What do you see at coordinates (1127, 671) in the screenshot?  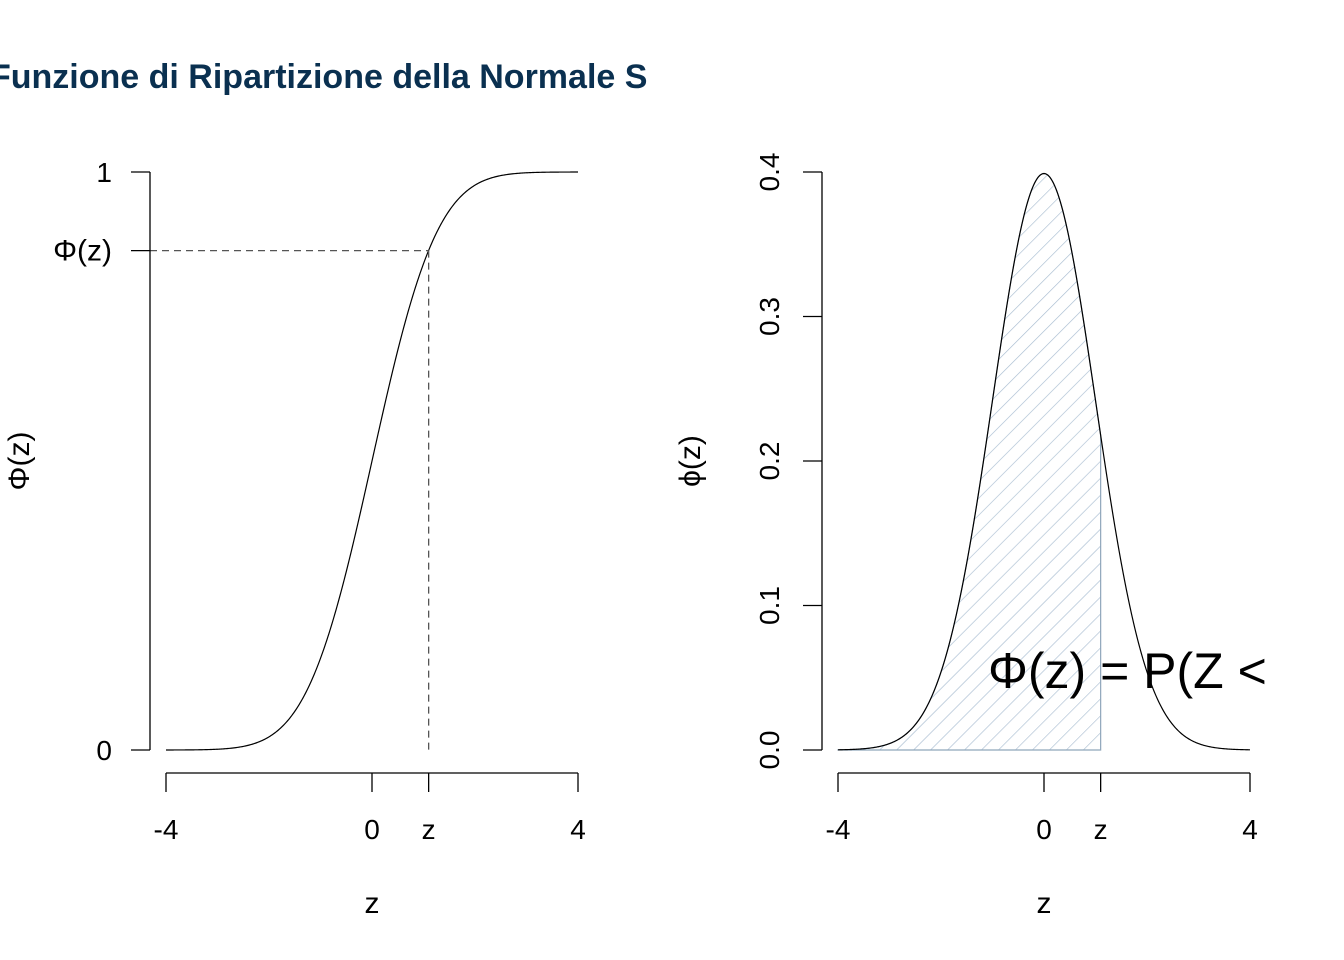 I see `pdf-annotation: Φ(z) = P(Z <` at bounding box center [1127, 671].